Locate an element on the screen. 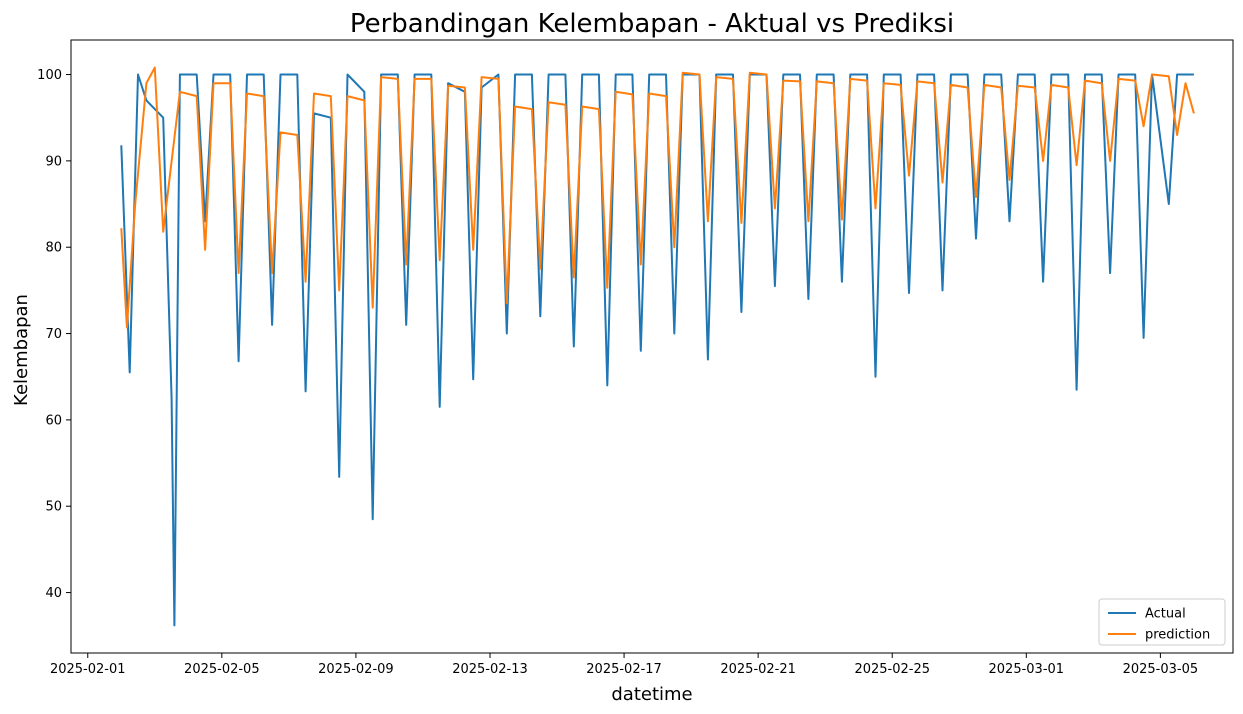  y-tick-label: 100 is located at coordinates (49, 75).